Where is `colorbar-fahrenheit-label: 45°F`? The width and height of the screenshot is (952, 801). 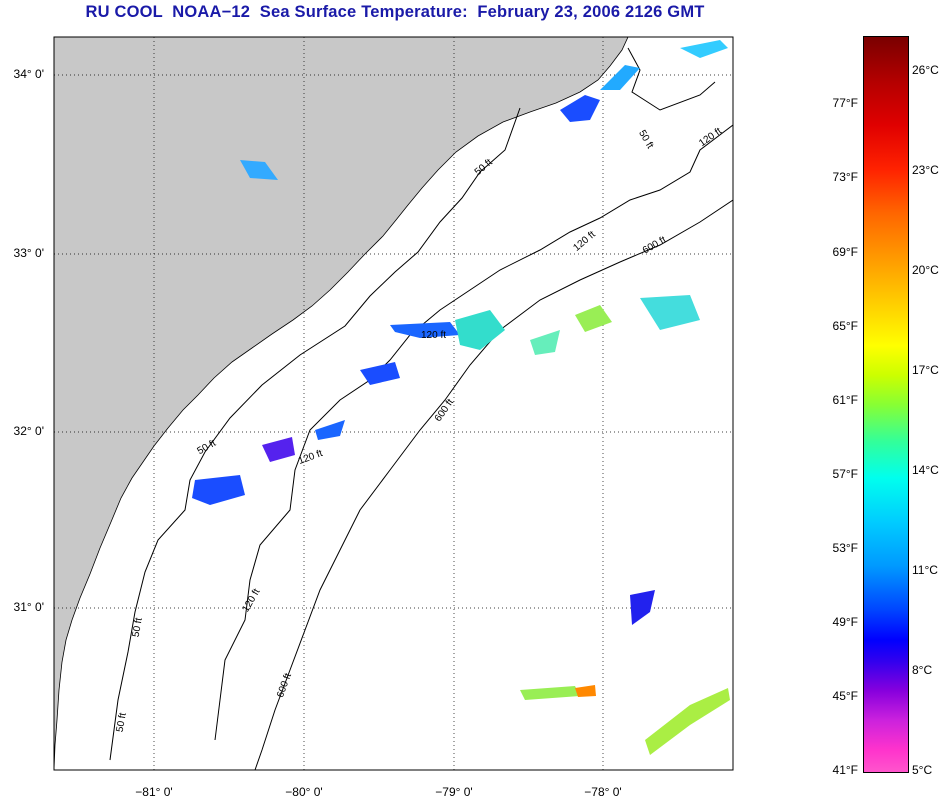 colorbar-fahrenheit-label: 45°F is located at coordinates (845, 696).